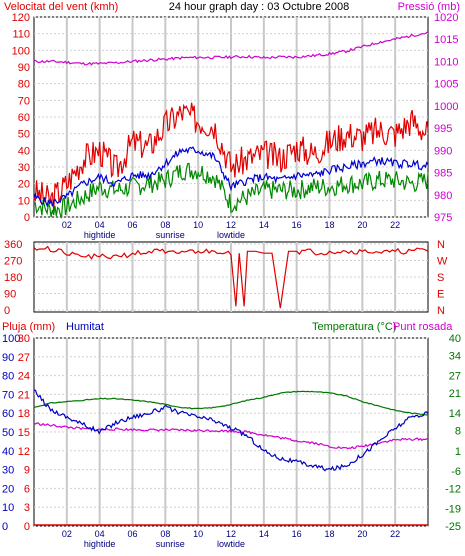 This screenshot has width=465, height=556. Describe the element at coordinates (27, 218) in the screenshot. I see `wind-y-tick-label: 0` at that location.